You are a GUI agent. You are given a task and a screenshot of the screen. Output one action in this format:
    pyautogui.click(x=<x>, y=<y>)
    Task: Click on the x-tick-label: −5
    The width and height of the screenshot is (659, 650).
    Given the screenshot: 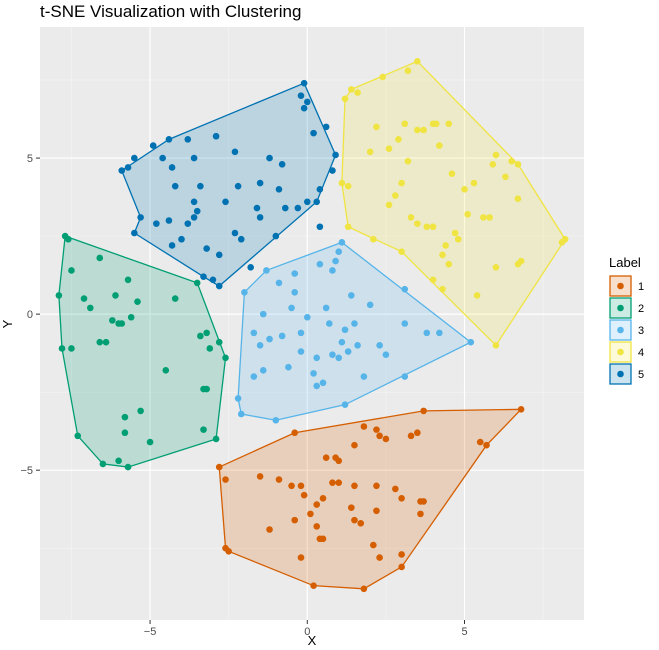 What is the action you would take?
    pyautogui.click(x=150, y=632)
    